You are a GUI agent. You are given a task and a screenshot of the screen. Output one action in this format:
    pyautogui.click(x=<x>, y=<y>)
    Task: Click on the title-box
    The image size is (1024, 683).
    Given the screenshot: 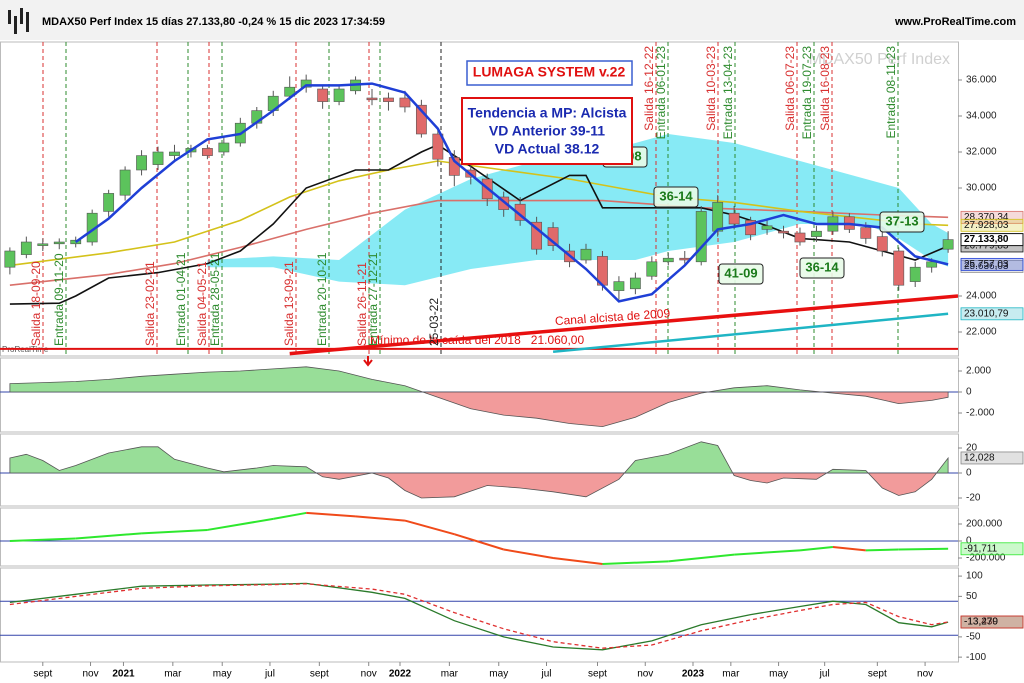 What is the action you would take?
    pyautogui.click(x=549, y=73)
    